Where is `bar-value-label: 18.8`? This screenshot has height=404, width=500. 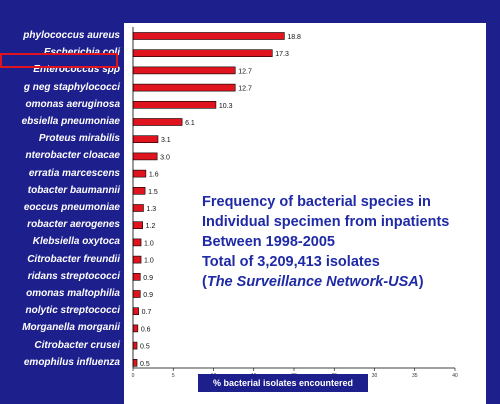 bar-value-label: 18.8 is located at coordinates (294, 37).